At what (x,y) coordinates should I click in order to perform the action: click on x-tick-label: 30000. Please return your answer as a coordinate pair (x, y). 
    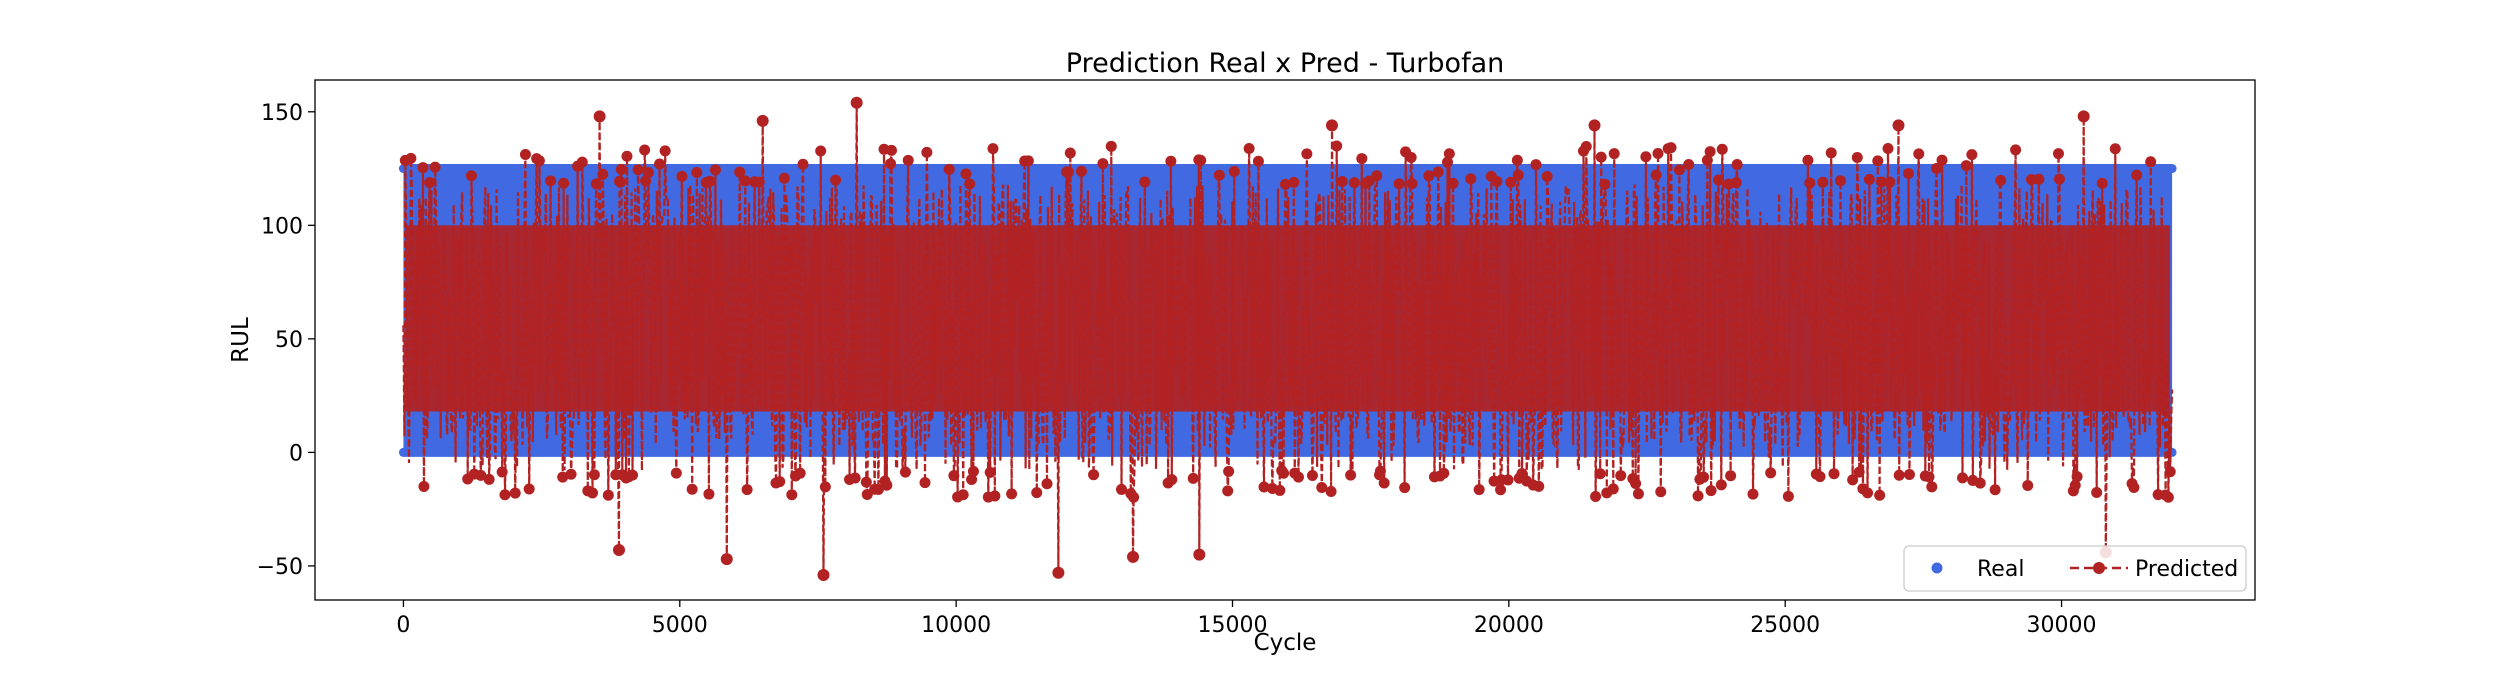
    Looking at the image, I should click on (2062, 625).